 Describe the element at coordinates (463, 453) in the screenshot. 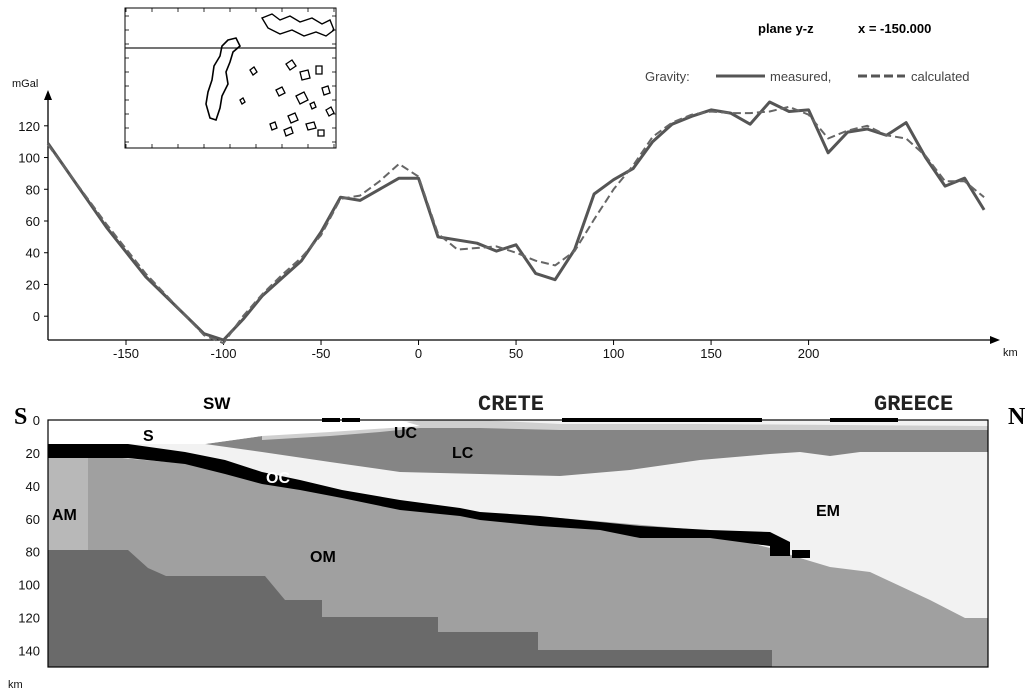

I see `layer-label-lc: LC` at that location.